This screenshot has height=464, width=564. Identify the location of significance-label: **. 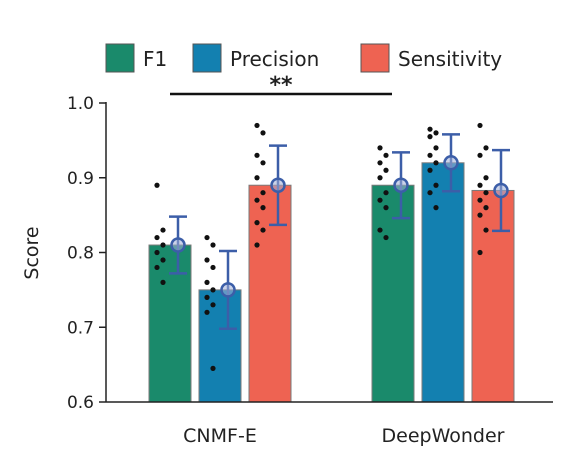
(281, 85).